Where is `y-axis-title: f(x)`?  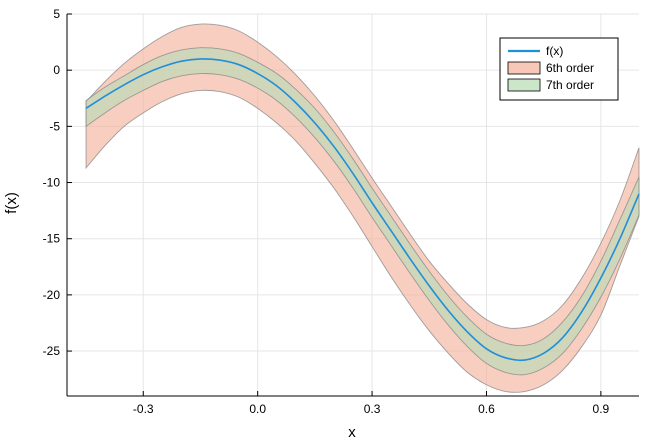 y-axis-title: f(x) is located at coordinates (11, 203).